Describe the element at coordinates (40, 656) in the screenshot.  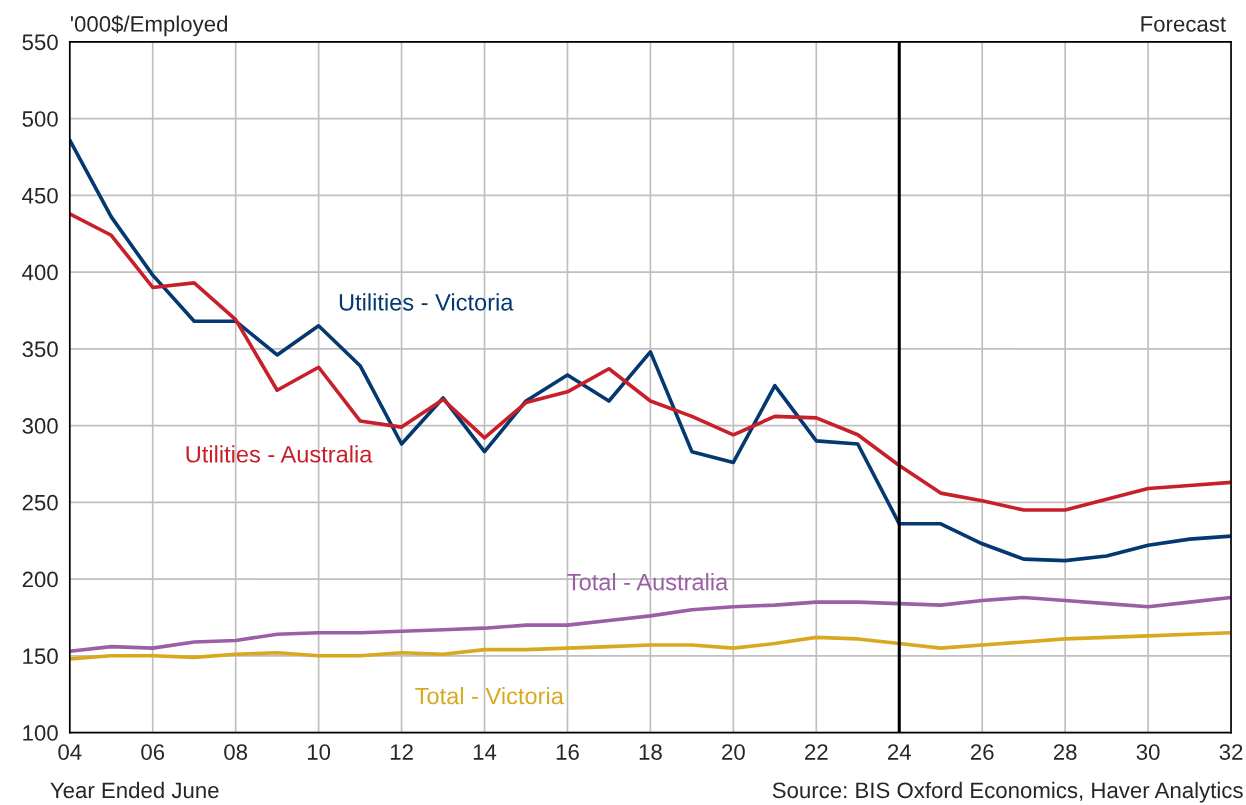
I see `y-tick-label: 150` at that location.